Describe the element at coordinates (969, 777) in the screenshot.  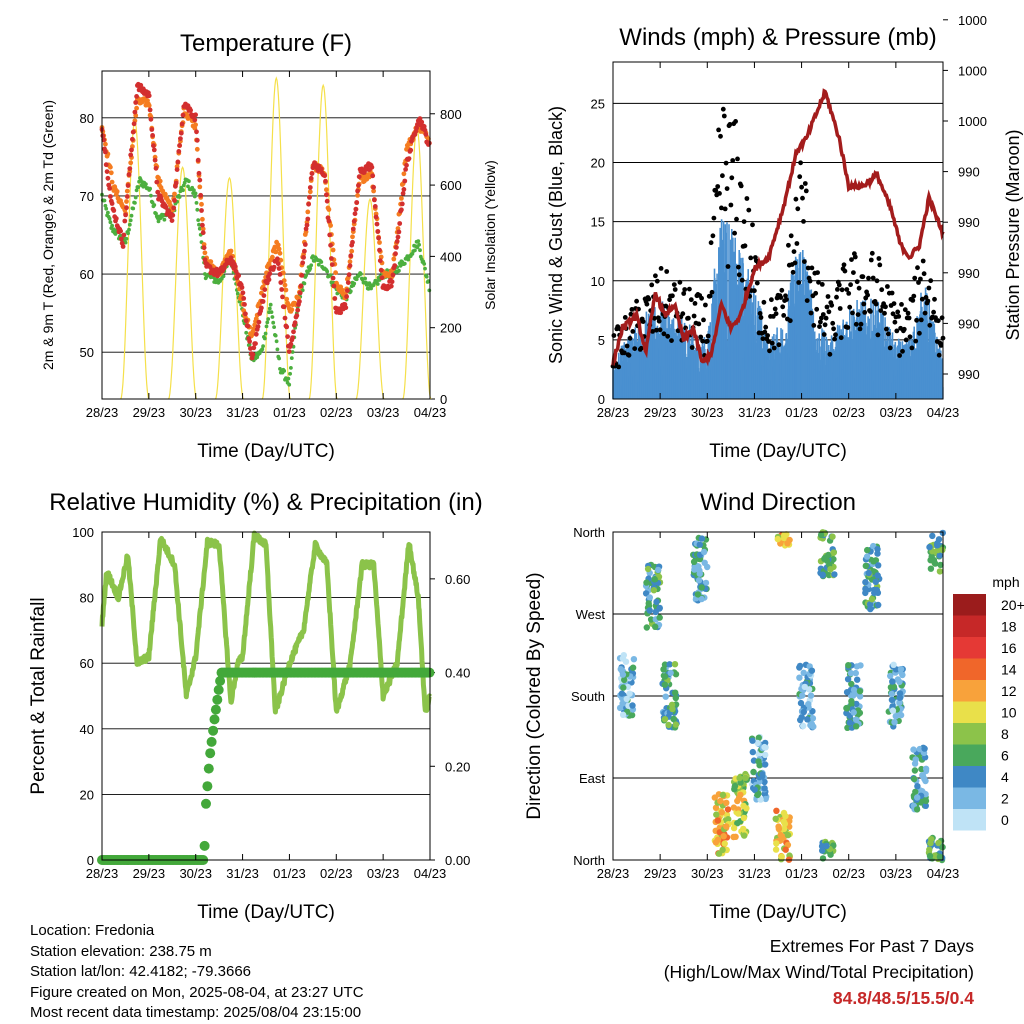
I see `legend-swatch` at that location.